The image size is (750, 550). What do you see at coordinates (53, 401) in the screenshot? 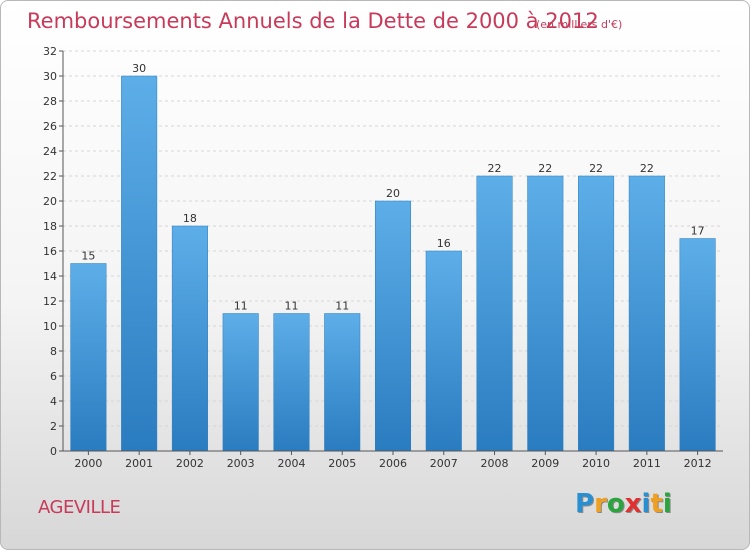
I see `y-tick-label: 4` at bounding box center [53, 401].